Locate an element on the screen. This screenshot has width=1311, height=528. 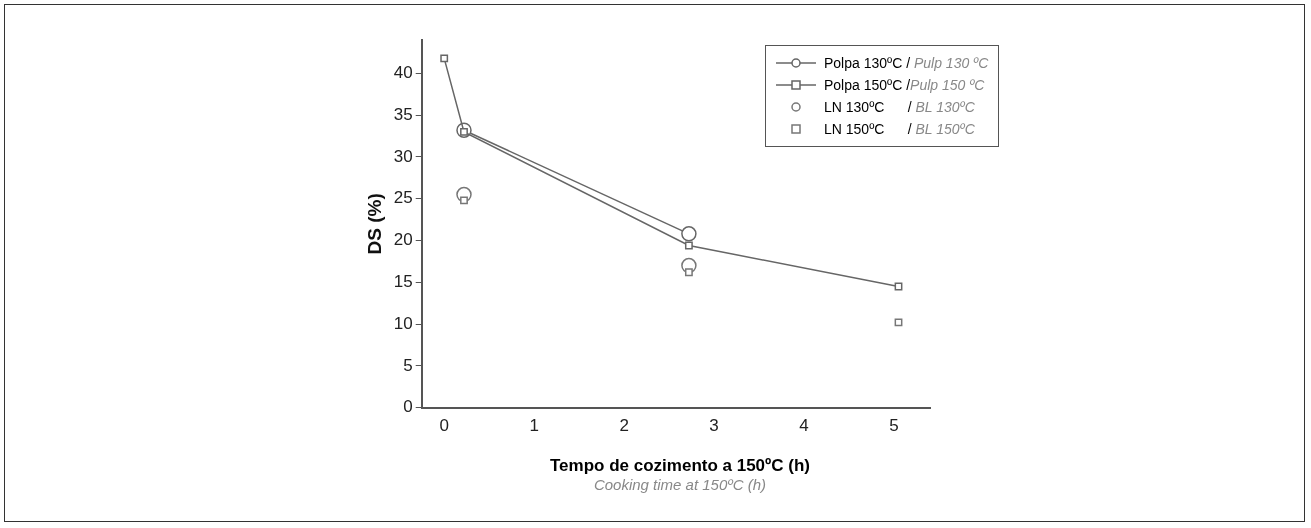
legend-label: LN 130ºC / BL 130ºC is located at coordinates (899, 107).